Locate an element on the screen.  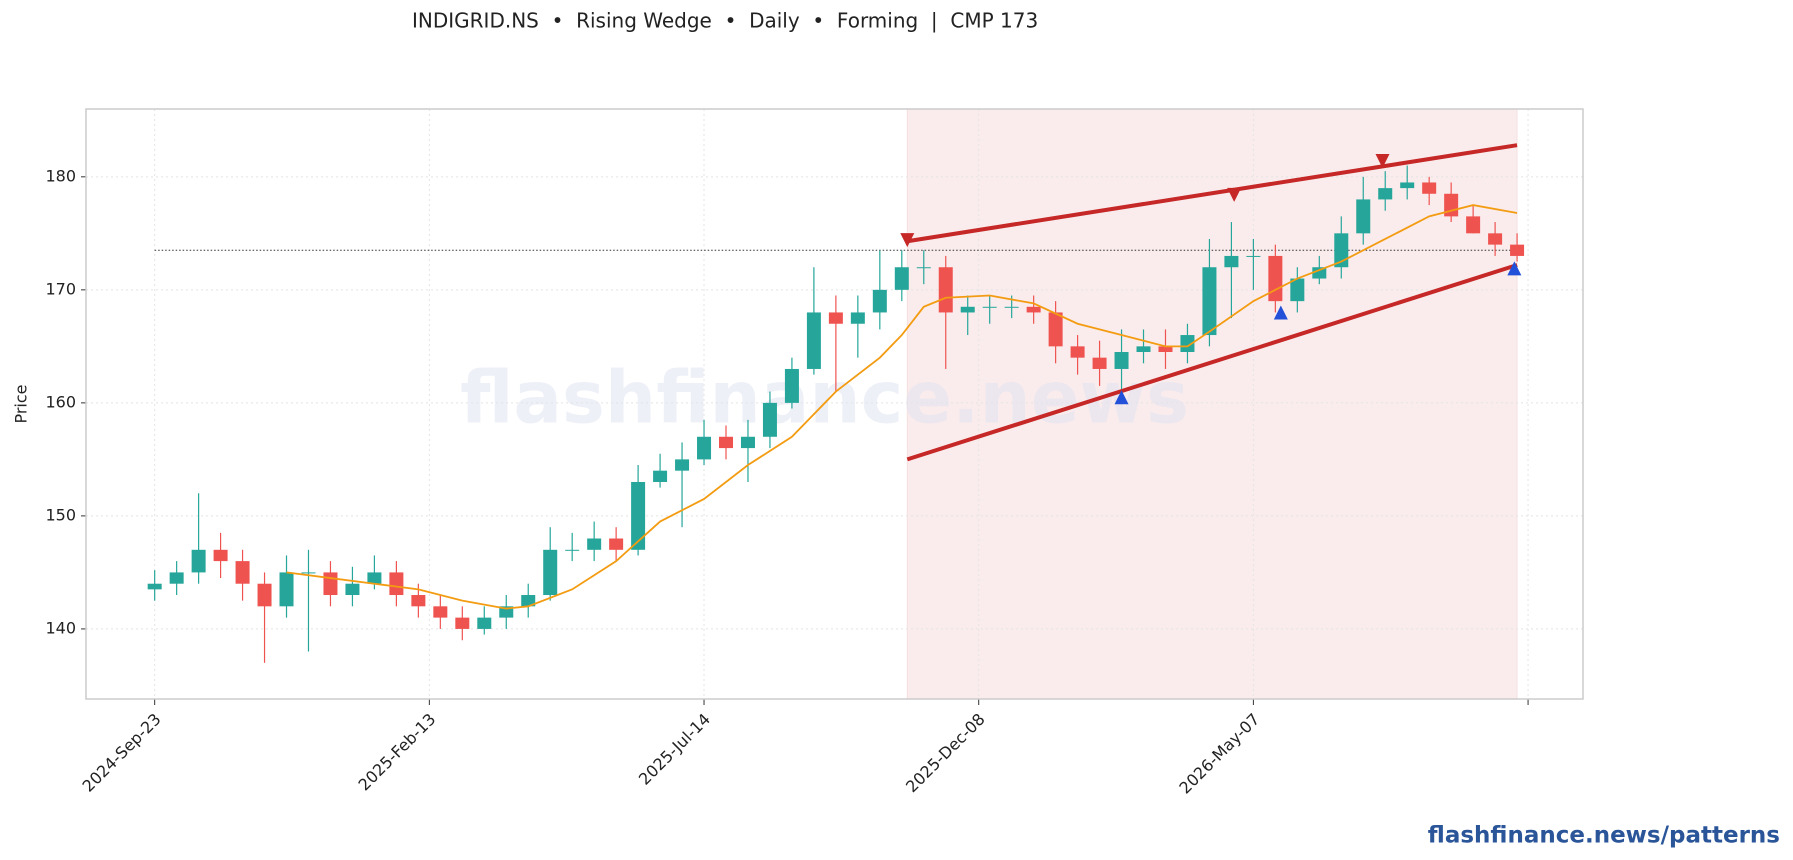
y-tick-label: 170 is located at coordinates (60, 288).